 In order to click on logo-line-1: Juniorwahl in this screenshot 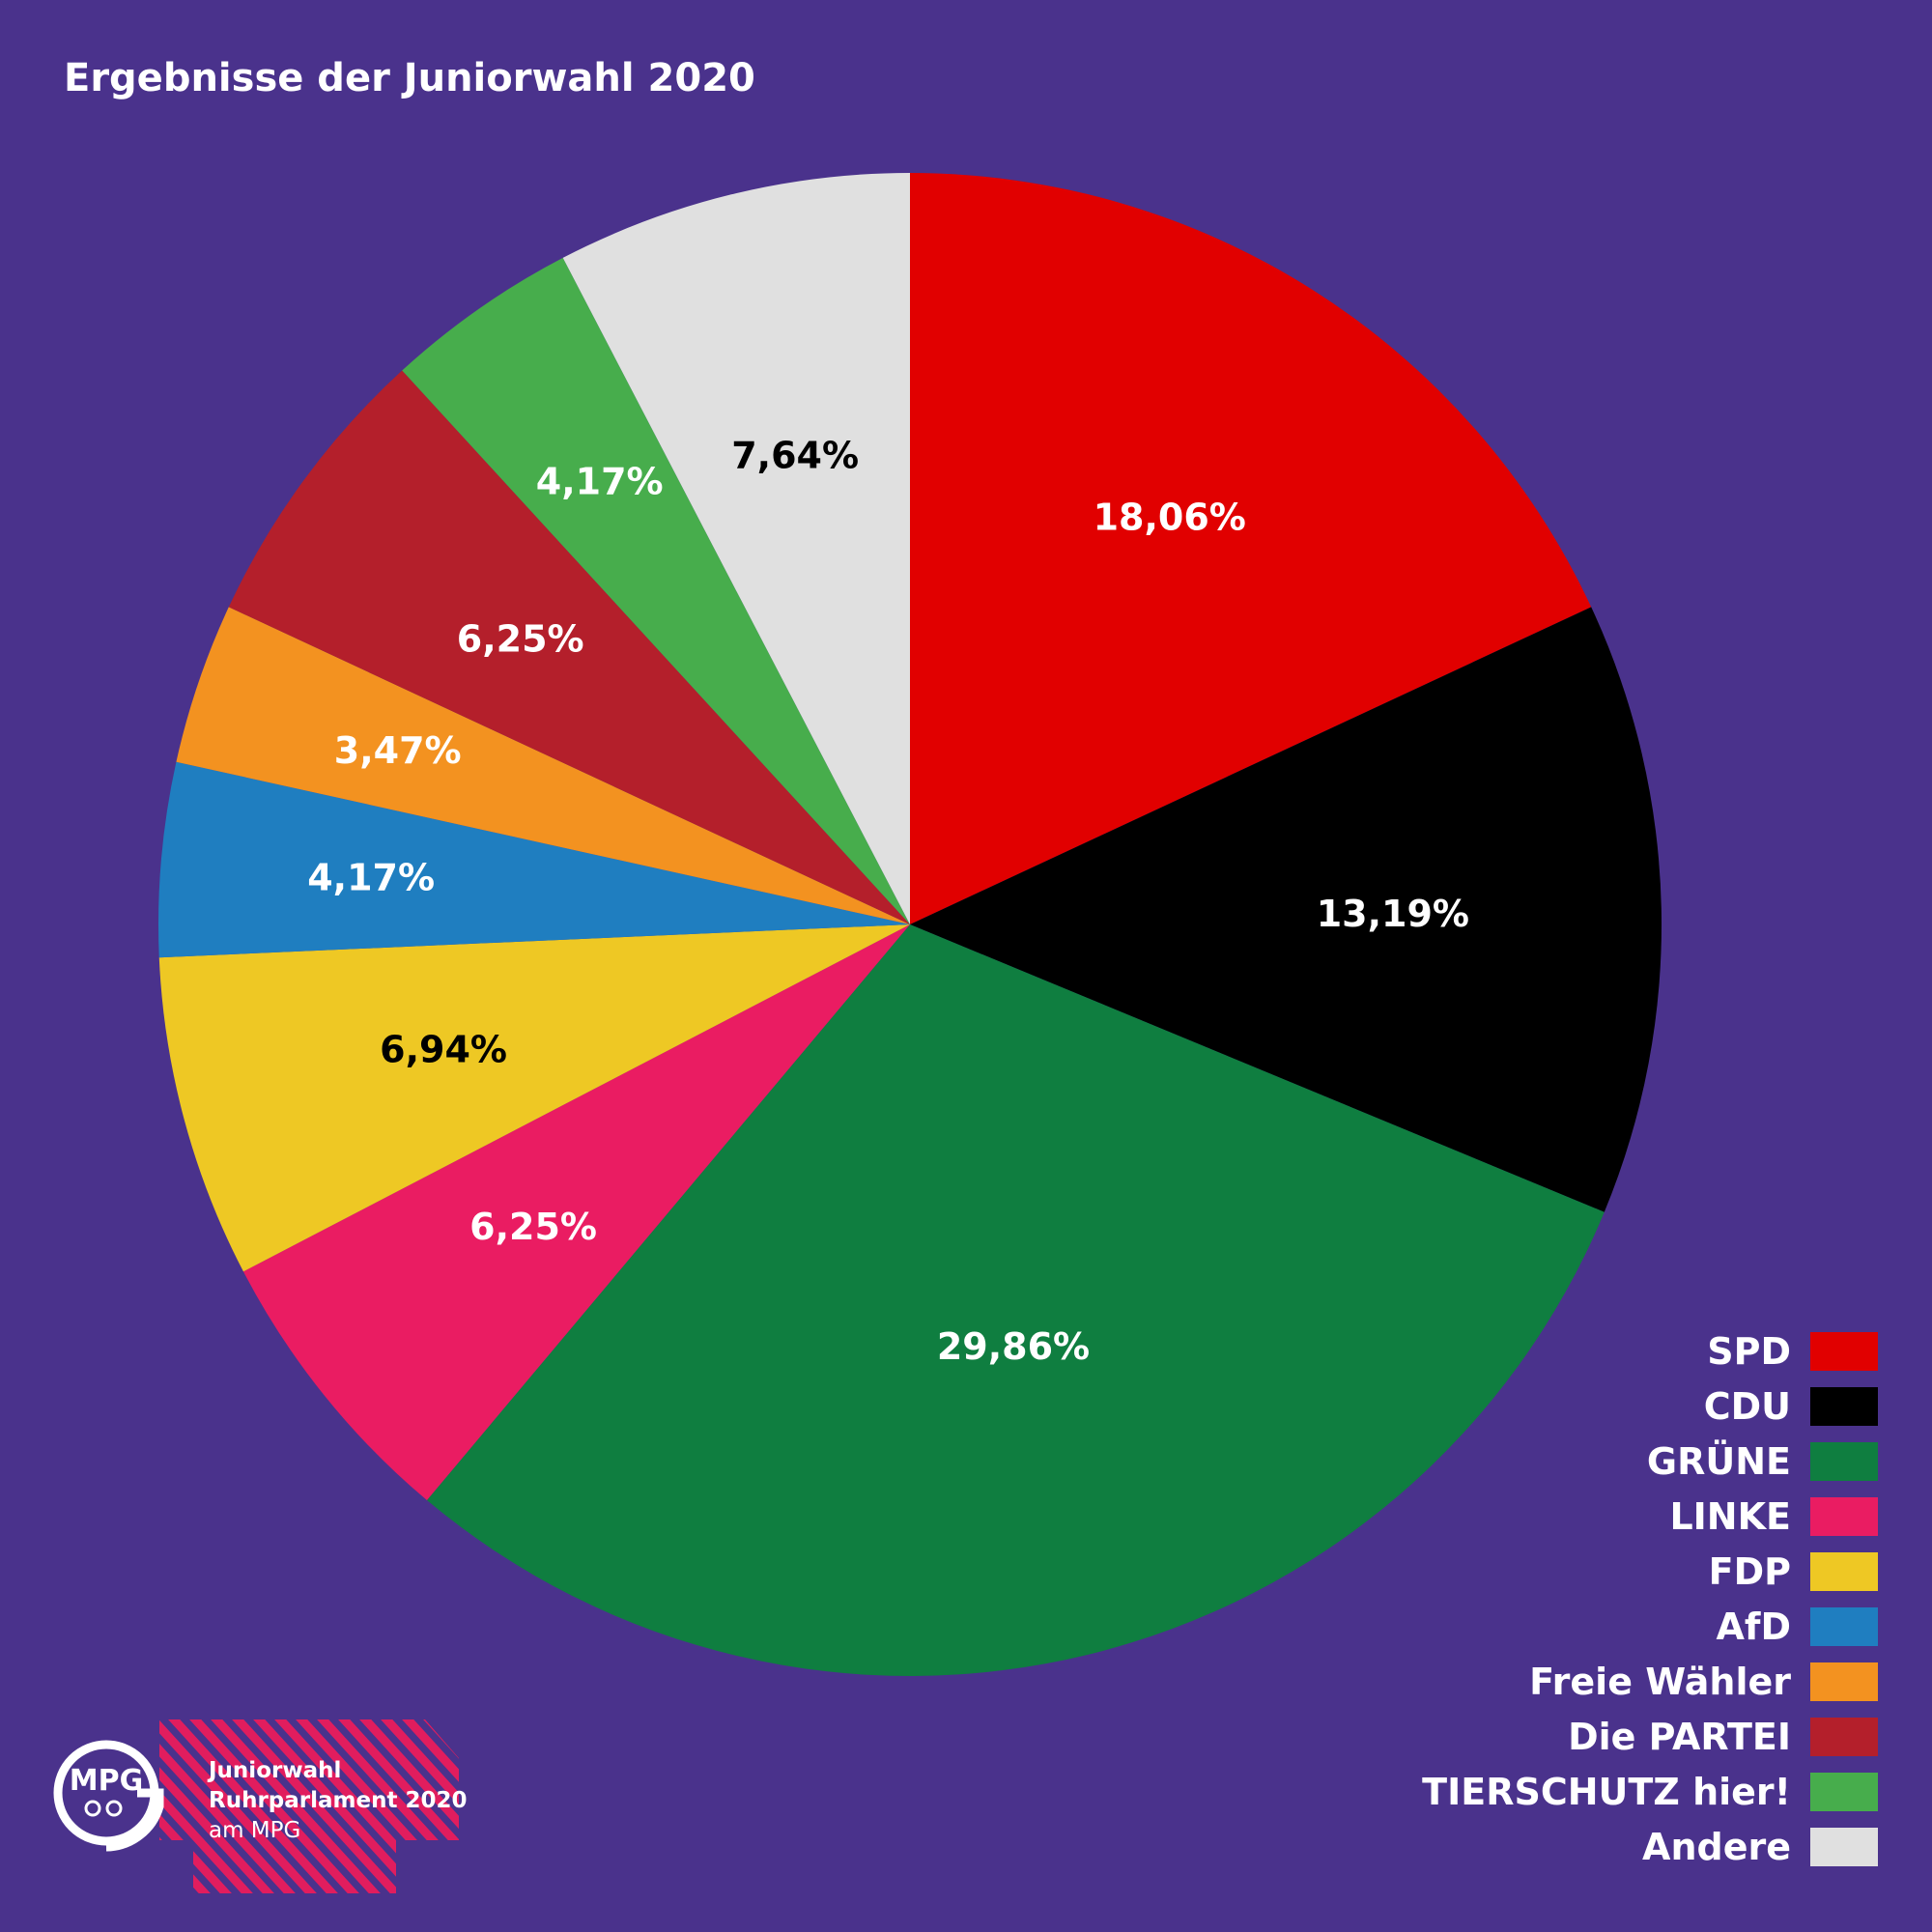, I will do `click(275, 1770)`.